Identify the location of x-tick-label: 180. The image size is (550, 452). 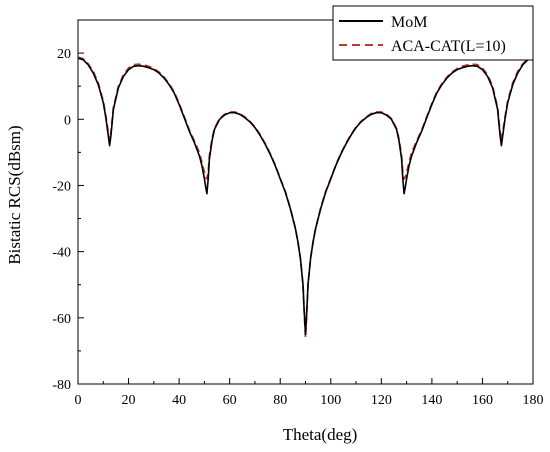
(533, 400).